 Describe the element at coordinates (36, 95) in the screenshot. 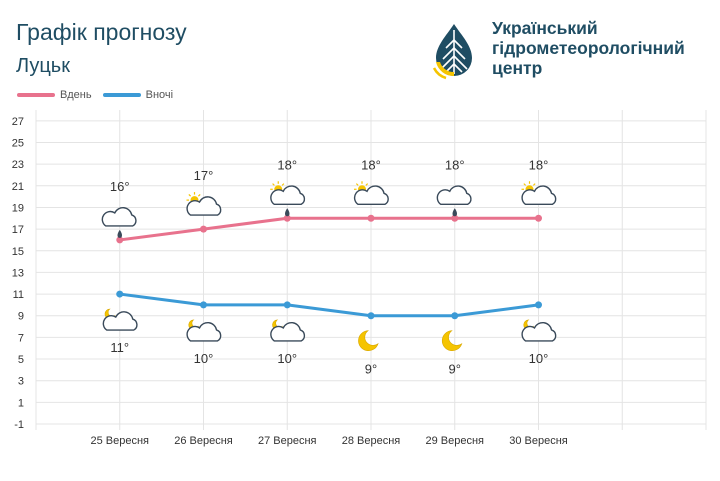

I see `legend-swatch-day` at that location.